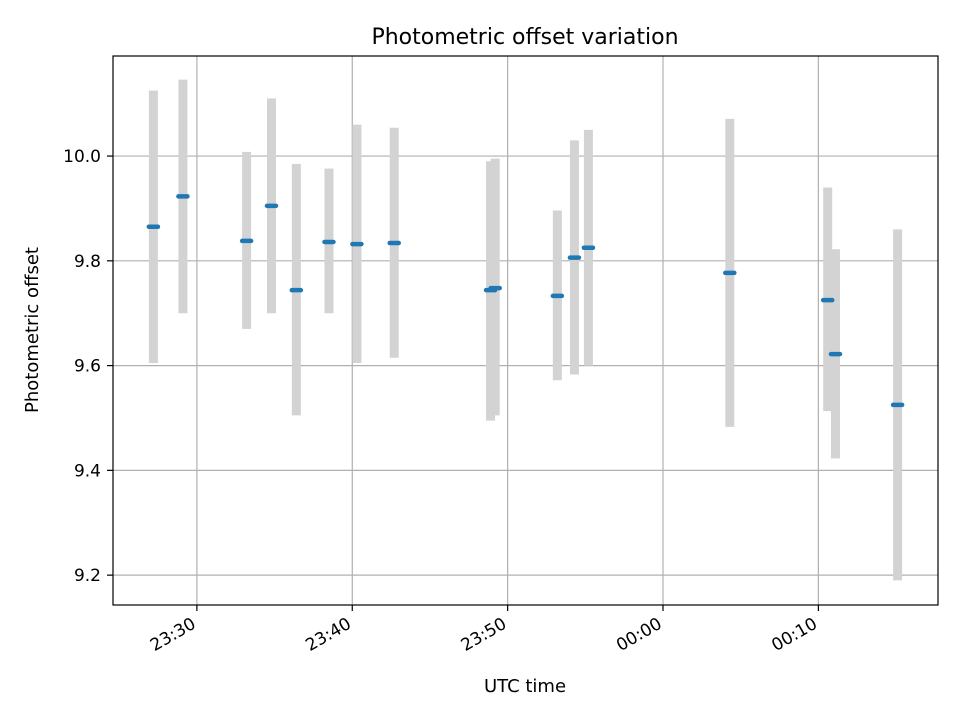  Describe the element at coordinates (87, 471) in the screenshot. I see `y-tick-label: 9.4` at that location.